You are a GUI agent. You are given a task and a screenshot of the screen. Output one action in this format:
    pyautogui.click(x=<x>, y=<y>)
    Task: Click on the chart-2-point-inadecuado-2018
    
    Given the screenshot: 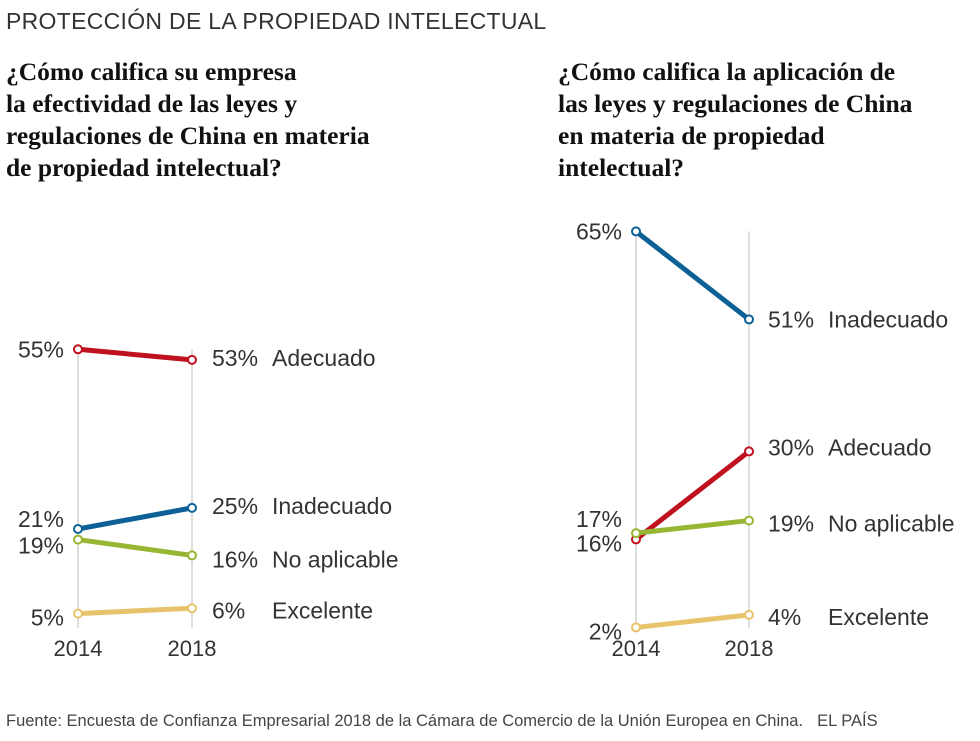 What is the action you would take?
    pyautogui.click(x=749, y=319)
    